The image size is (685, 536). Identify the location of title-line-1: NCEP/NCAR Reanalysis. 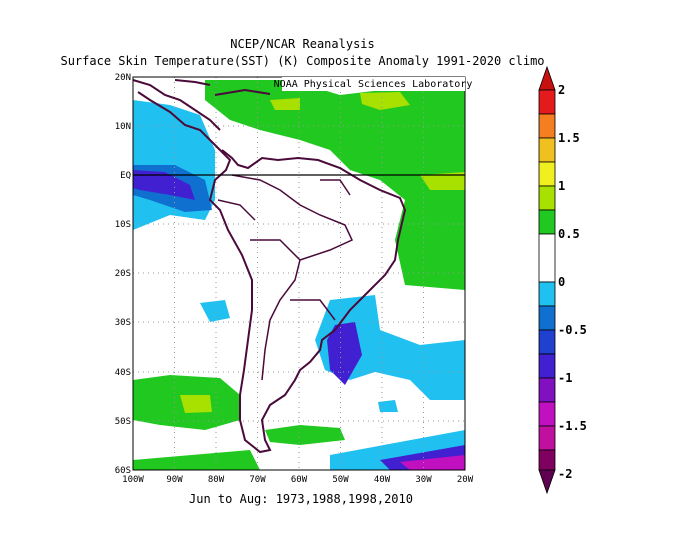
(302, 44).